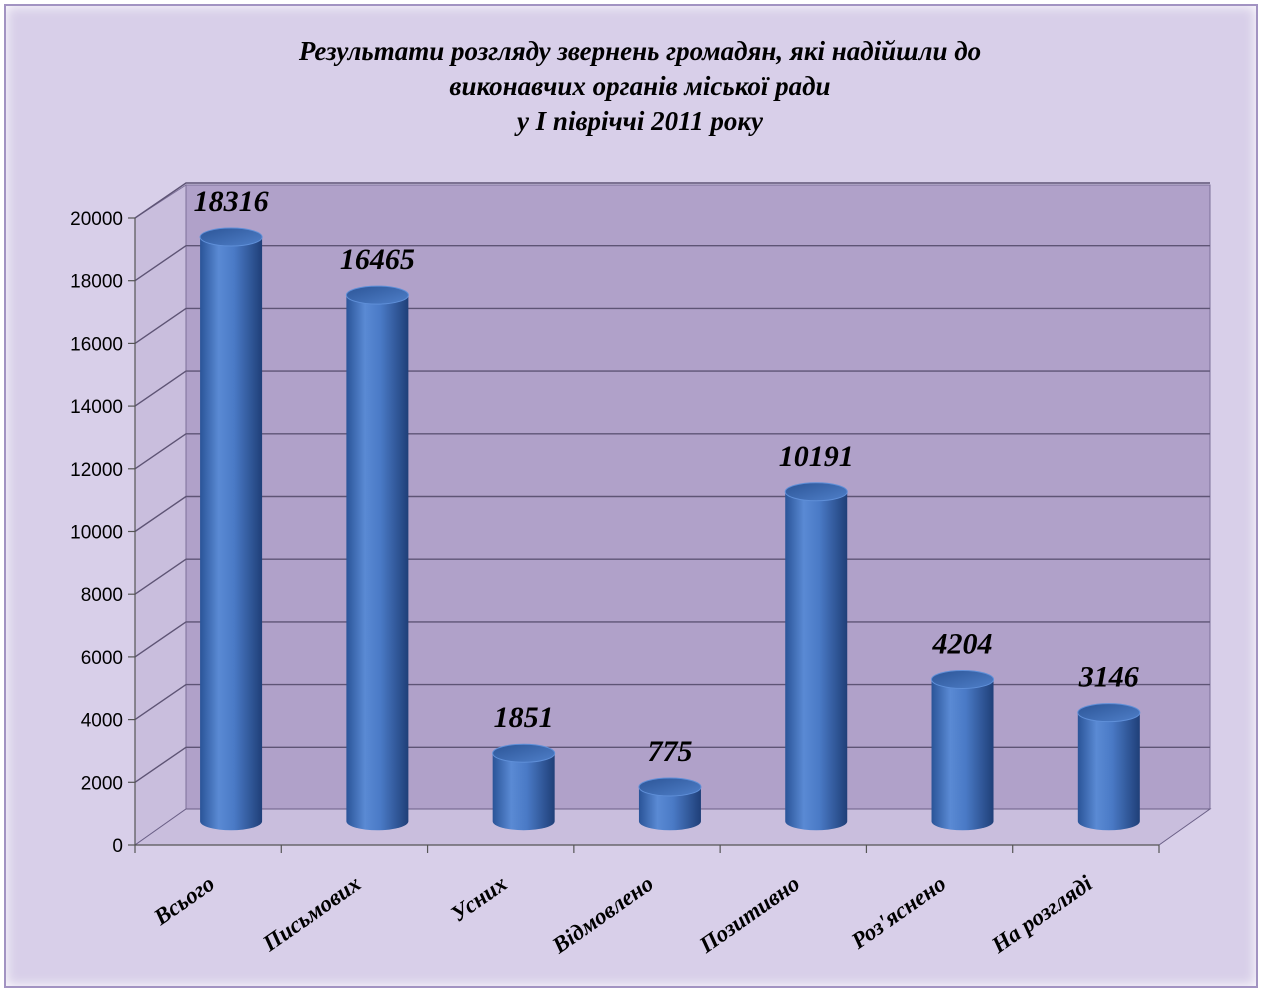 The height and width of the screenshot is (992, 1262). Describe the element at coordinates (524, 717) in the screenshot. I see `value-label: 1851` at that location.